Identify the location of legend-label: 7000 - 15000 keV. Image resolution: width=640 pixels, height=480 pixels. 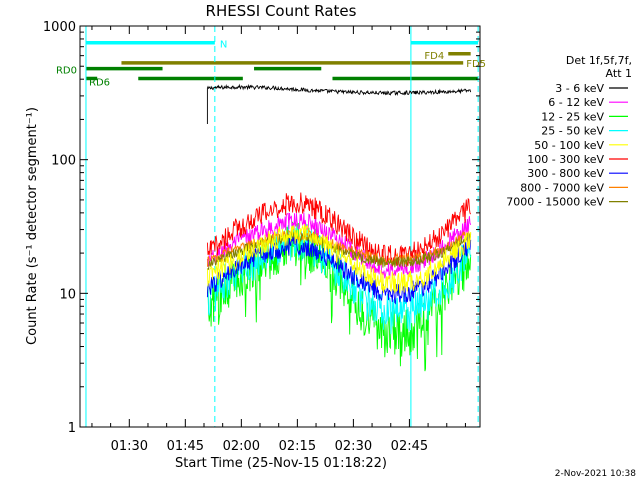
(555, 202).